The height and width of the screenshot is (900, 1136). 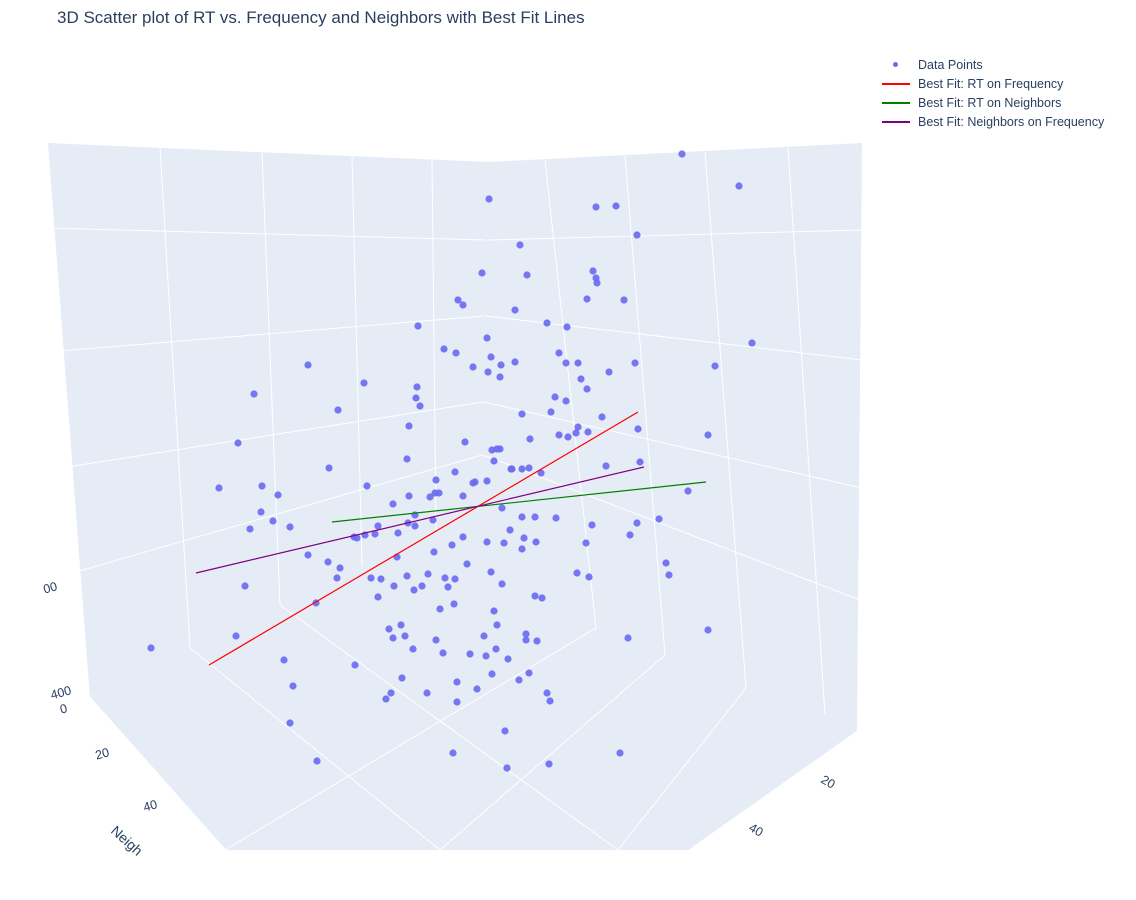 What do you see at coordinates (420, 520) in the screenshot?
I see `best-fit-neighbors-on-frequency-line` at bounding box center [420, 520].